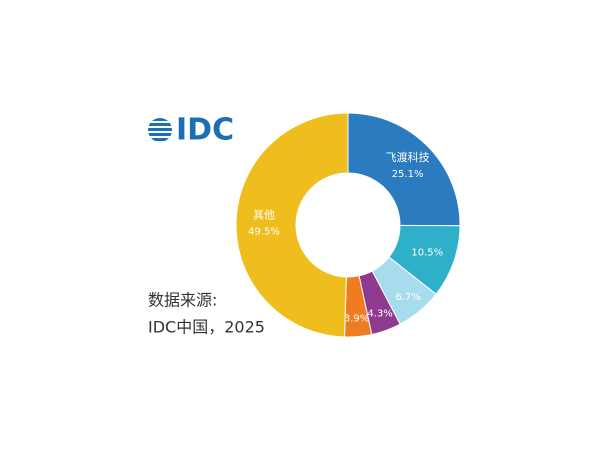  What do you see at coordinates (356, 319) in the screenshot?
I see `value-label: 3.9%` at bounding box center [356, 319].